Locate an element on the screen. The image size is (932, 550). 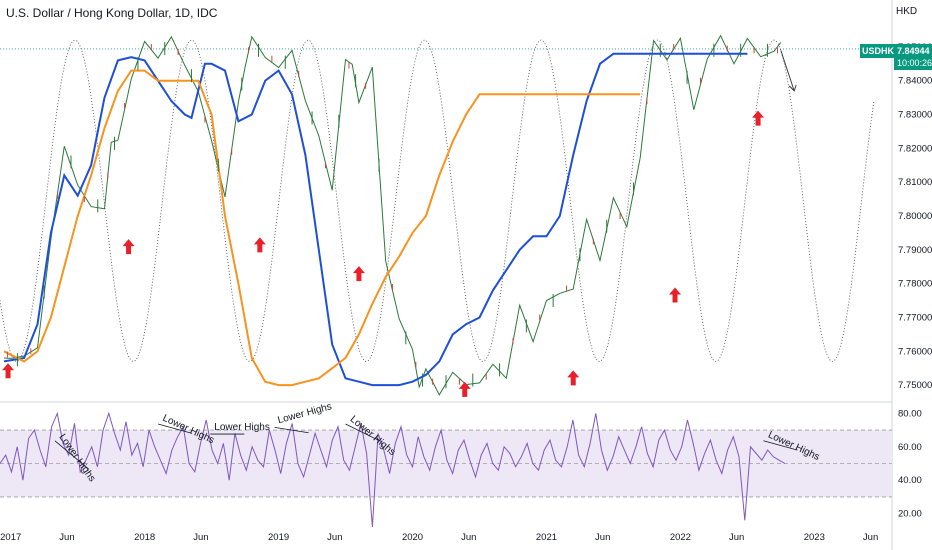
projection-arrowhead is located at coordinates (792, 88).